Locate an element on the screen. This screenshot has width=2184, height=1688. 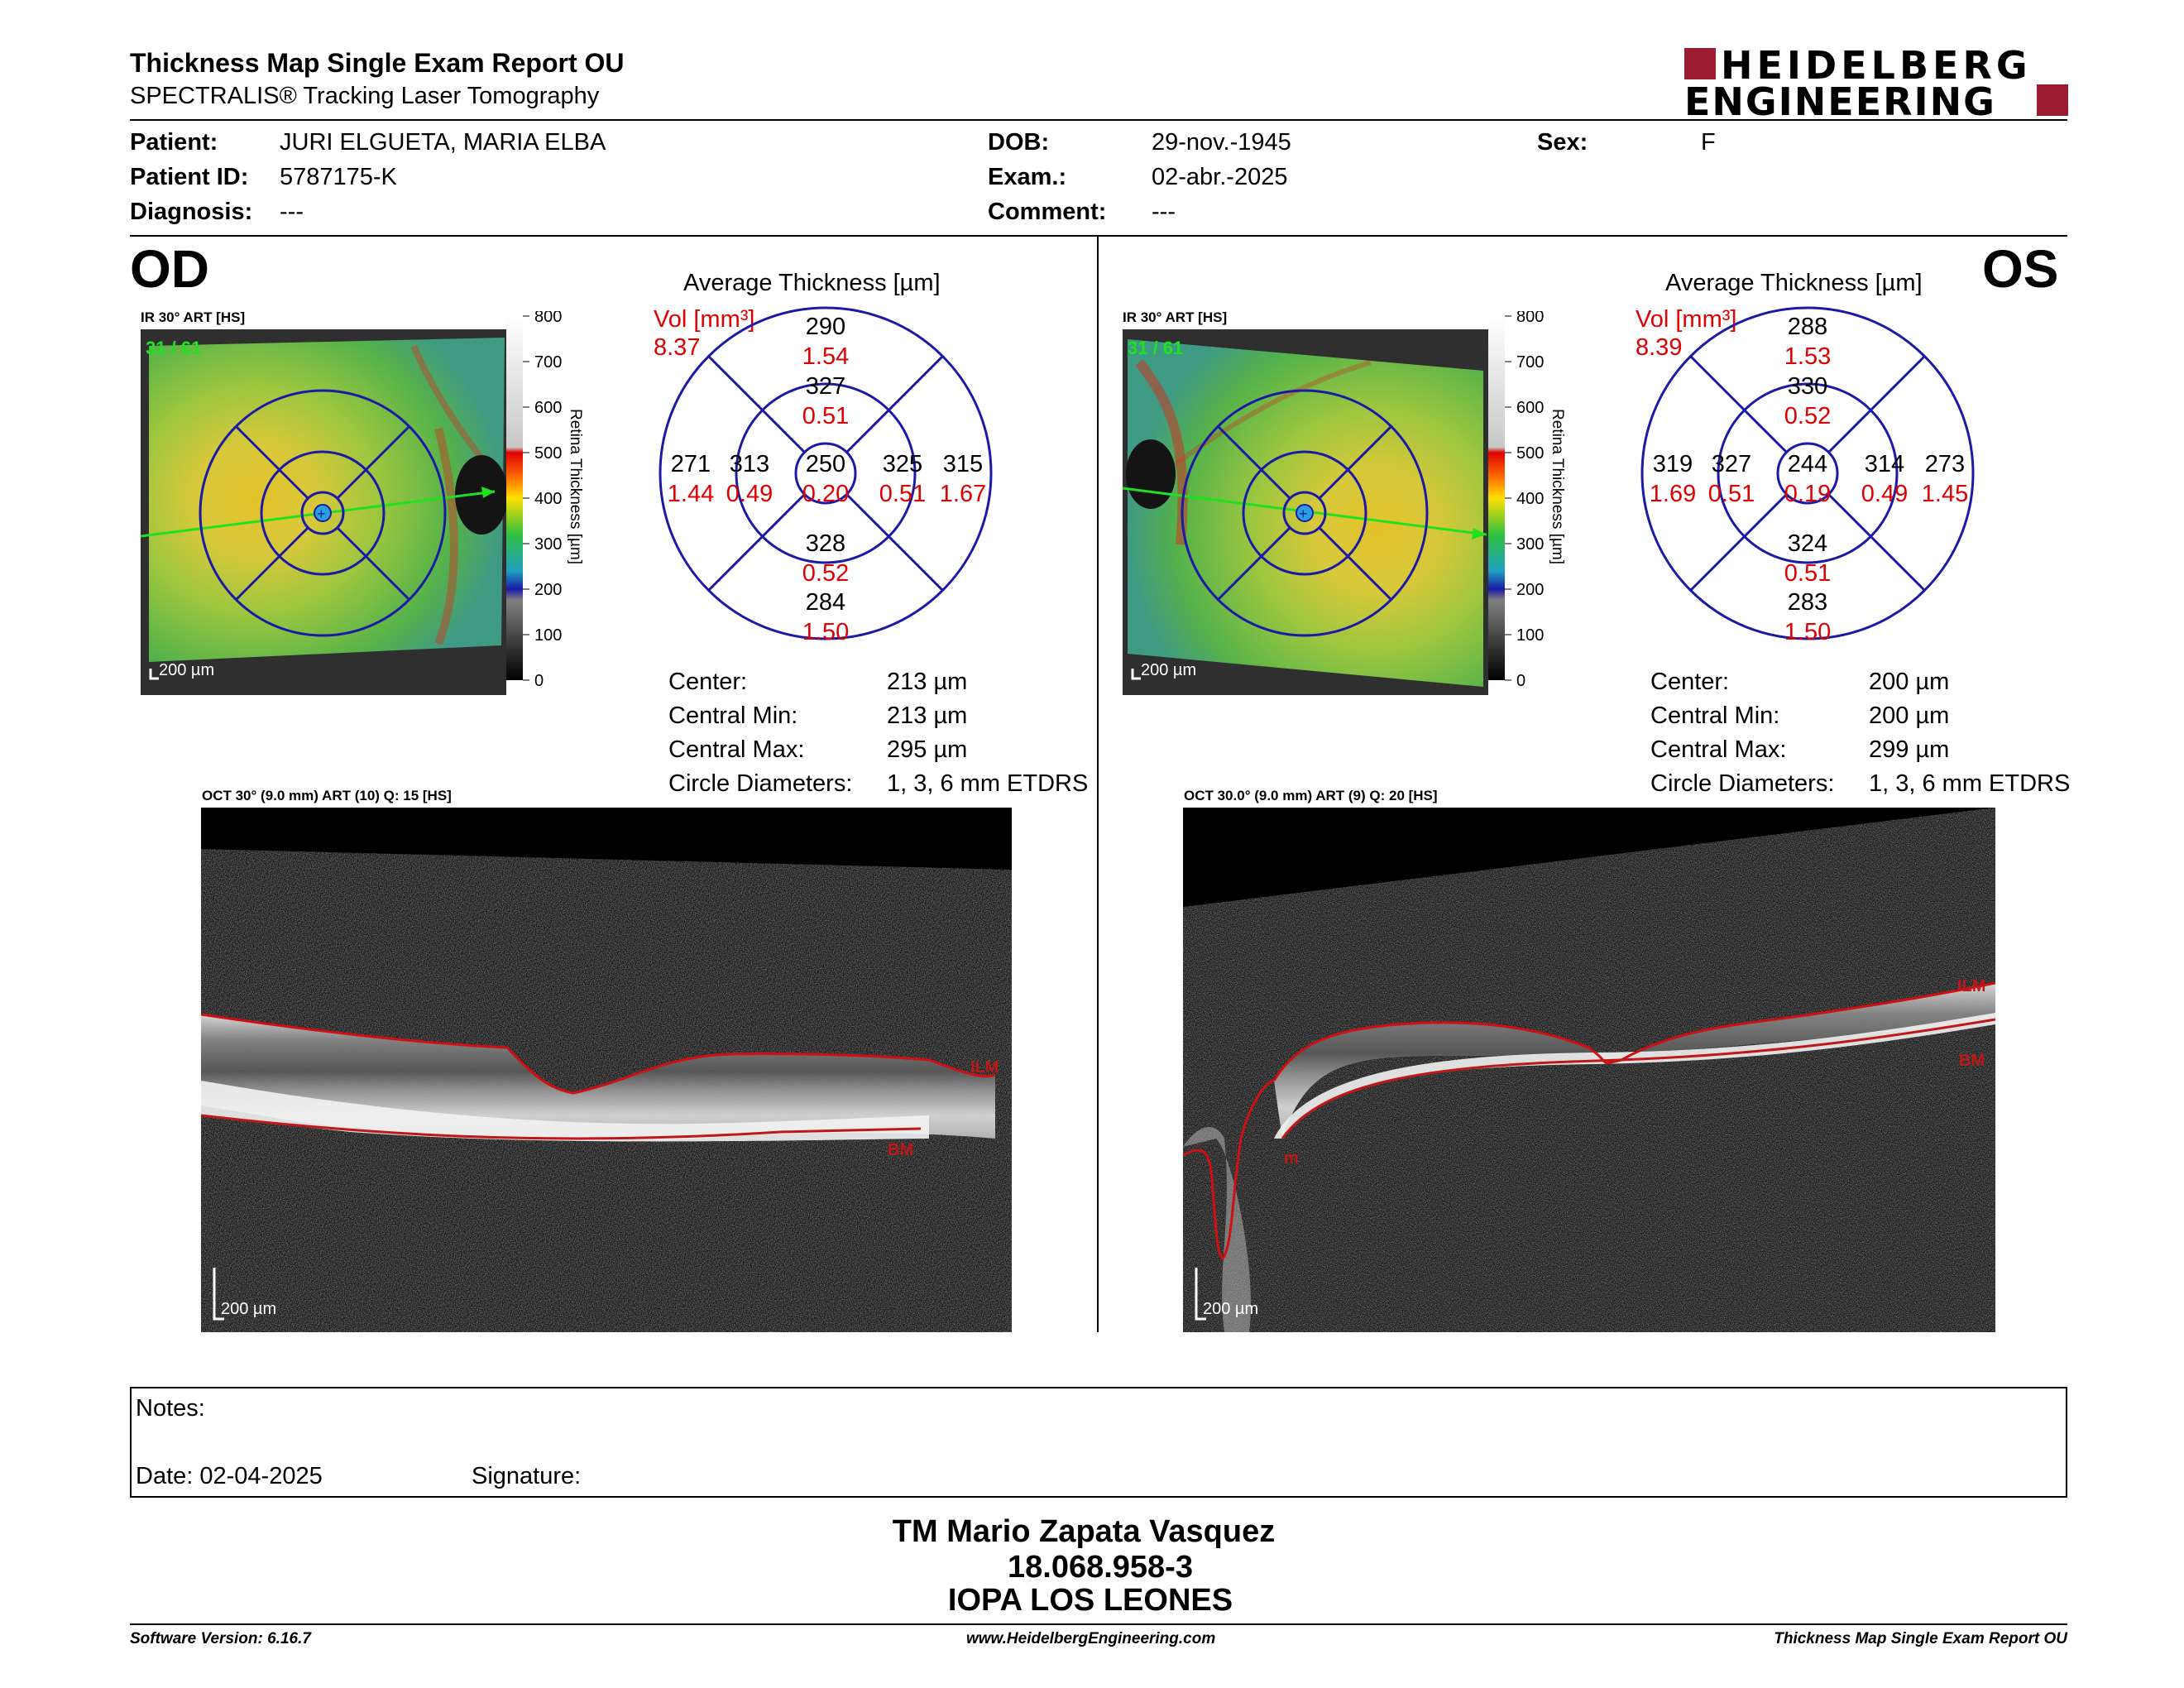
os-sector-outer-right: 273 1.45 is located at coordinates (1945, 479).